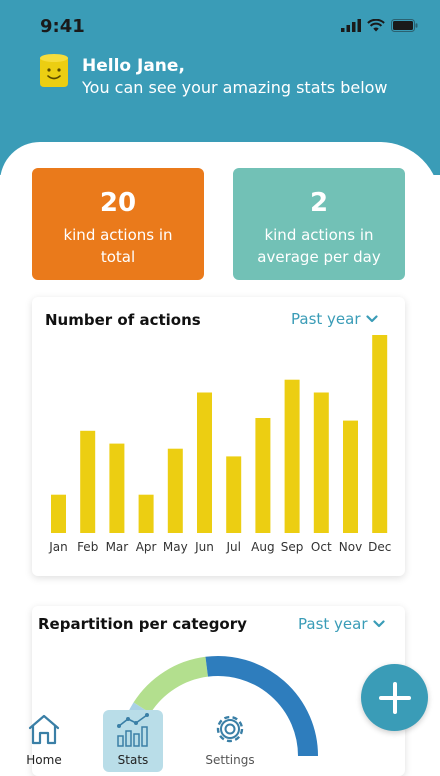 Image resolution: width=440 pixels, height=776 pixels. What do you see at coordinates (58, 547) in the screenshot?
I see `x-tick-label: Jan` at bounding box center [58, 547].